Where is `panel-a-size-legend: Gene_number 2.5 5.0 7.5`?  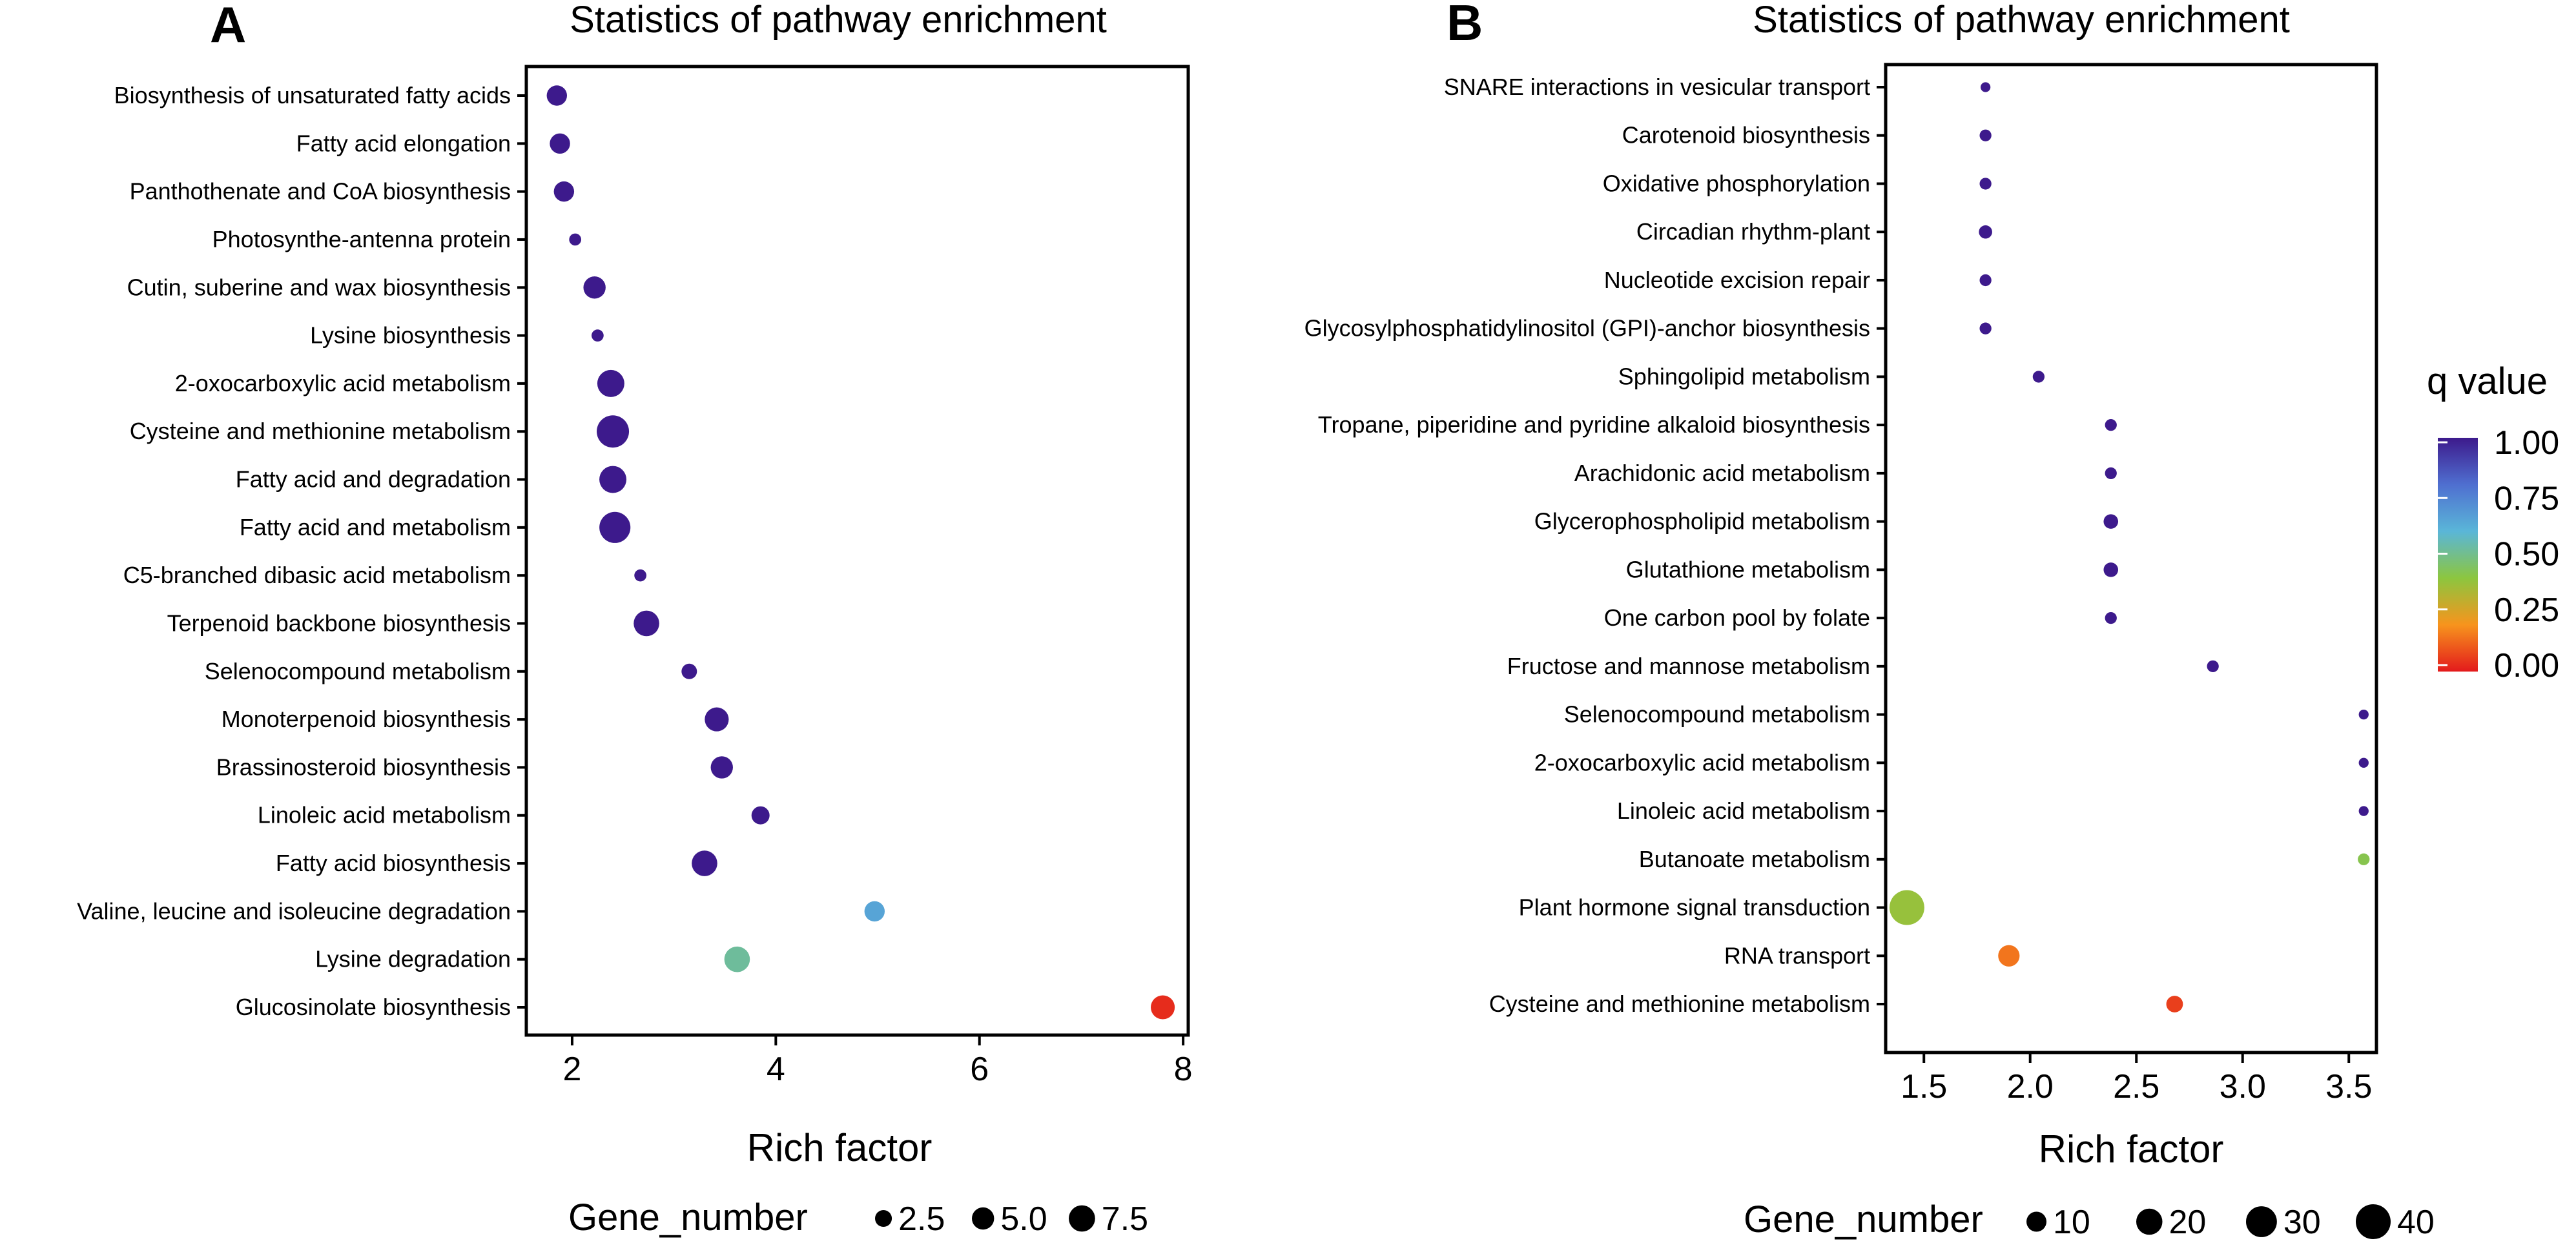
panel-a-size-legend: Gene_number 2.5 5.0 7.5 is located at coordinates (858, 1217).